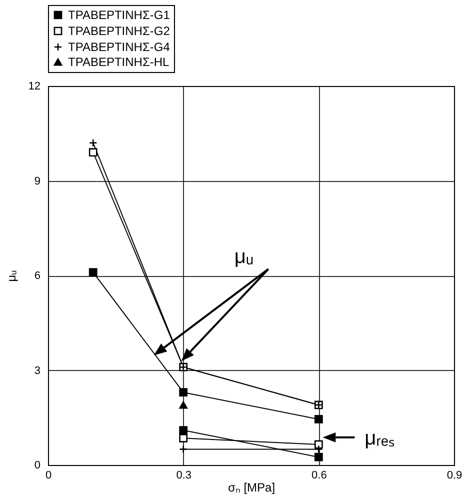 This screenshot has width=470, height=497. Describe the element at coordinates (37, 370) in the screenshot. I see `y-tick-label: 3` at that location.